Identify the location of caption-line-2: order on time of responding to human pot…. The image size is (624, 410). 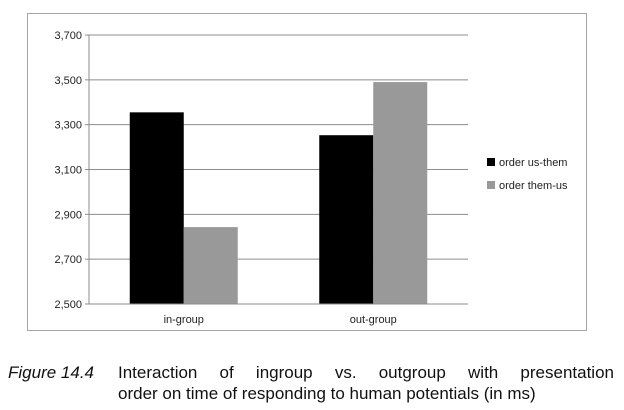
(327, 393).